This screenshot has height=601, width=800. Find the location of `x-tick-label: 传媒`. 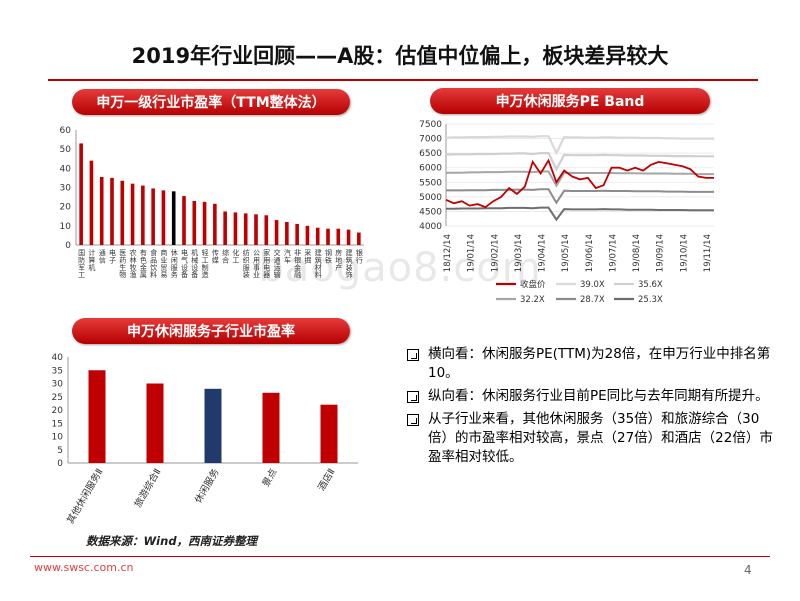

x-tick-label: 传媒 is located at coordinates (215, 256).